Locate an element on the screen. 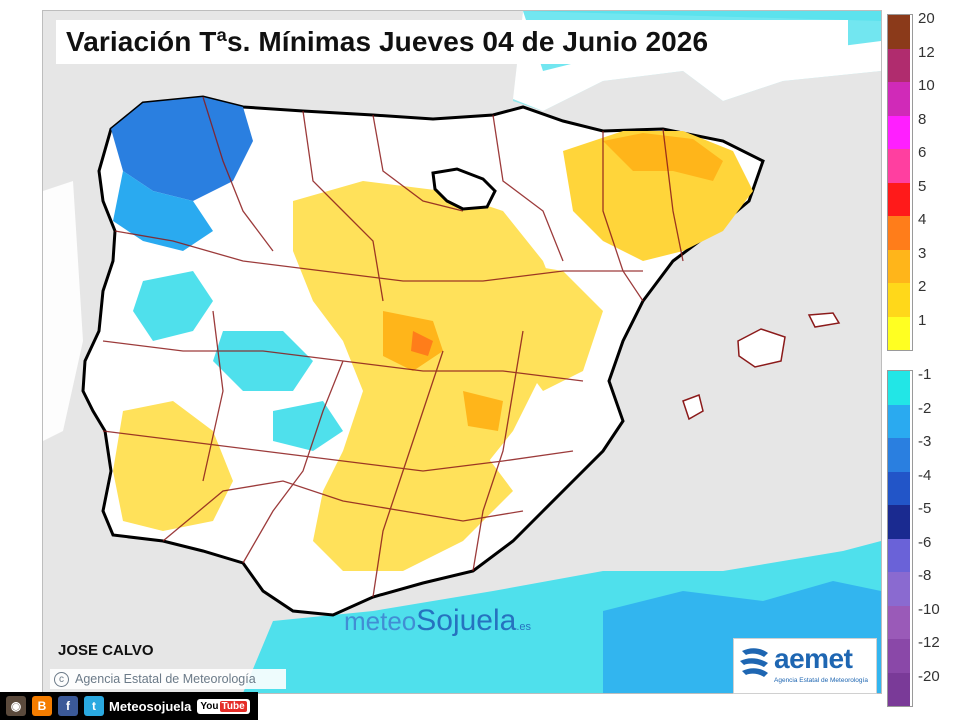 The height and width of the screenshot is (720, 960). legend-label: 10 is located at coordinates (926, 85).